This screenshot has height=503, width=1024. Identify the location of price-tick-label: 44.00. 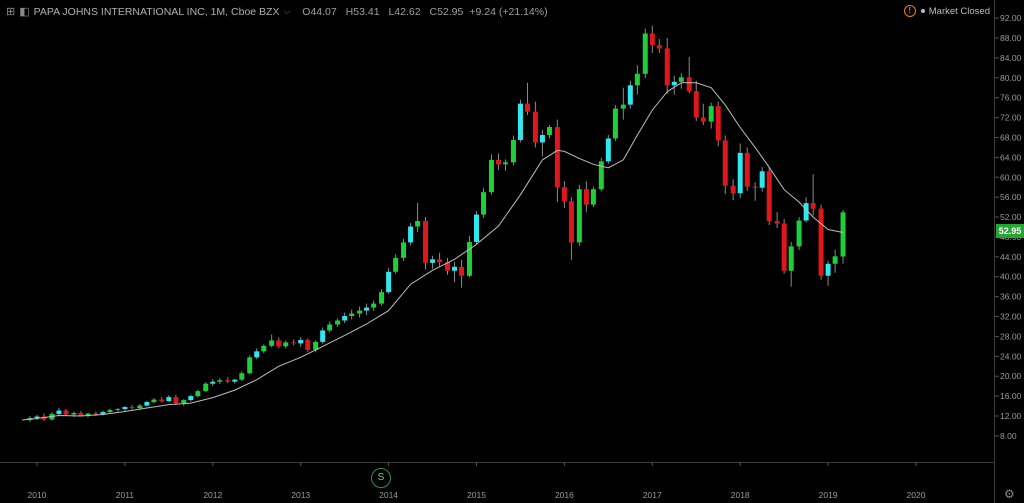
(1011, 257).